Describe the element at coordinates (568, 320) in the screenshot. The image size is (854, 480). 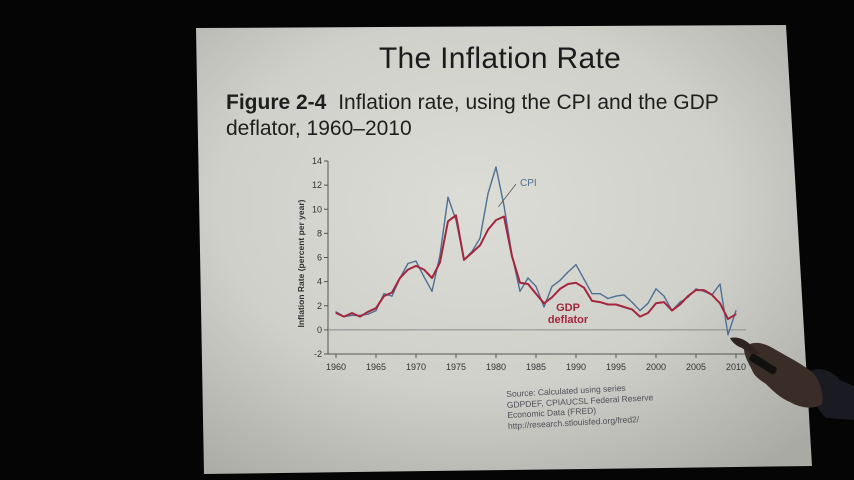
I see `gdp-deflator-annotation: deflator` at that location.